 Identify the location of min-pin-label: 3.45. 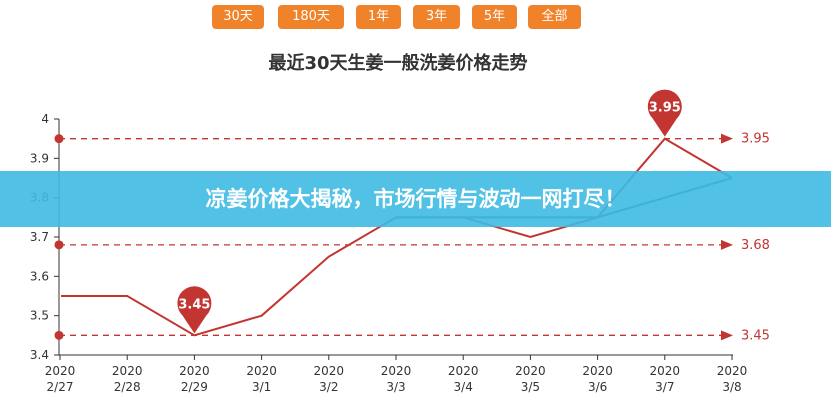
(194, 304).